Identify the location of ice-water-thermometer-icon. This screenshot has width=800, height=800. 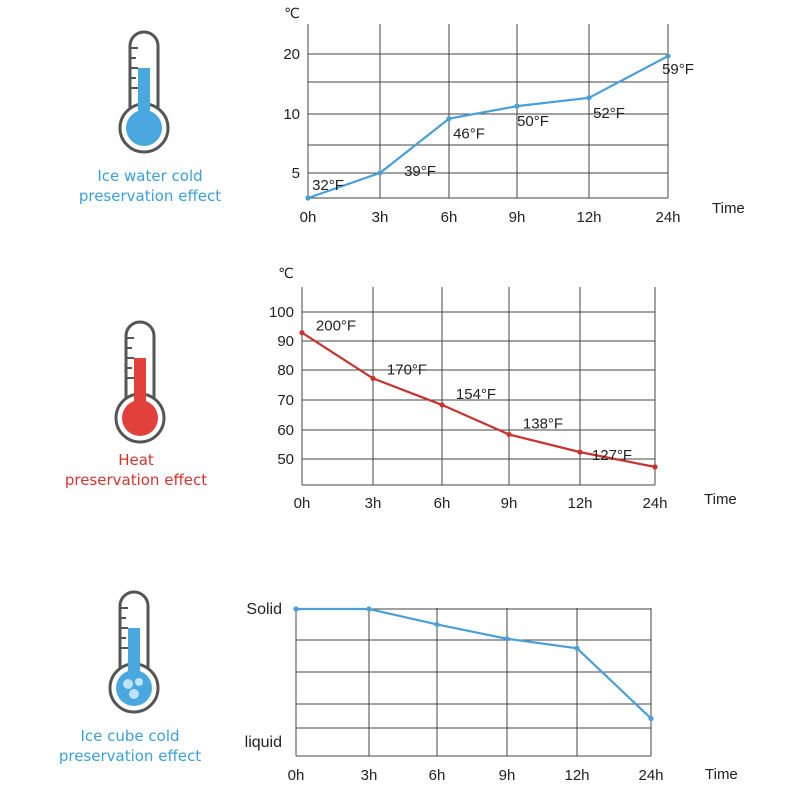
(144, 92).